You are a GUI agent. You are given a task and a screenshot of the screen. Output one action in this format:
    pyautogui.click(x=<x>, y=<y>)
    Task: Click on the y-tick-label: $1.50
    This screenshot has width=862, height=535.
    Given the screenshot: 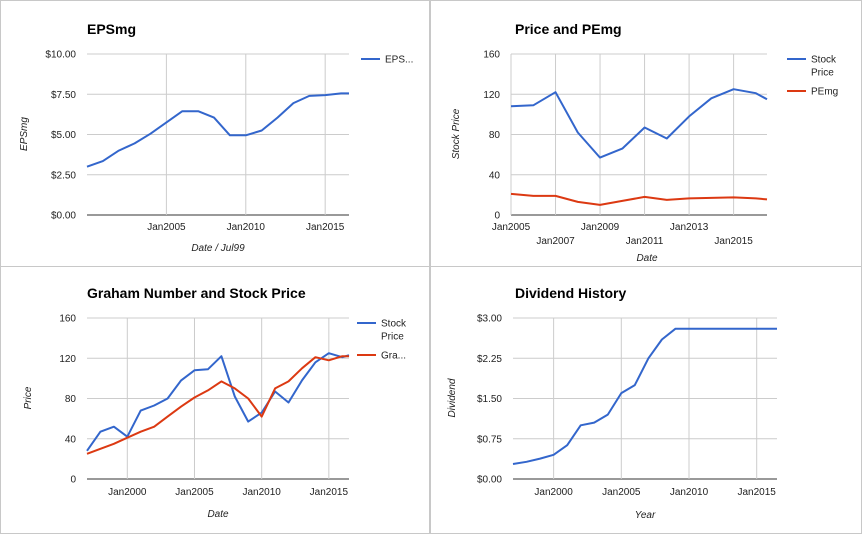 What is the action you would take?
    pyautogui.click(x=489, y=399)
    